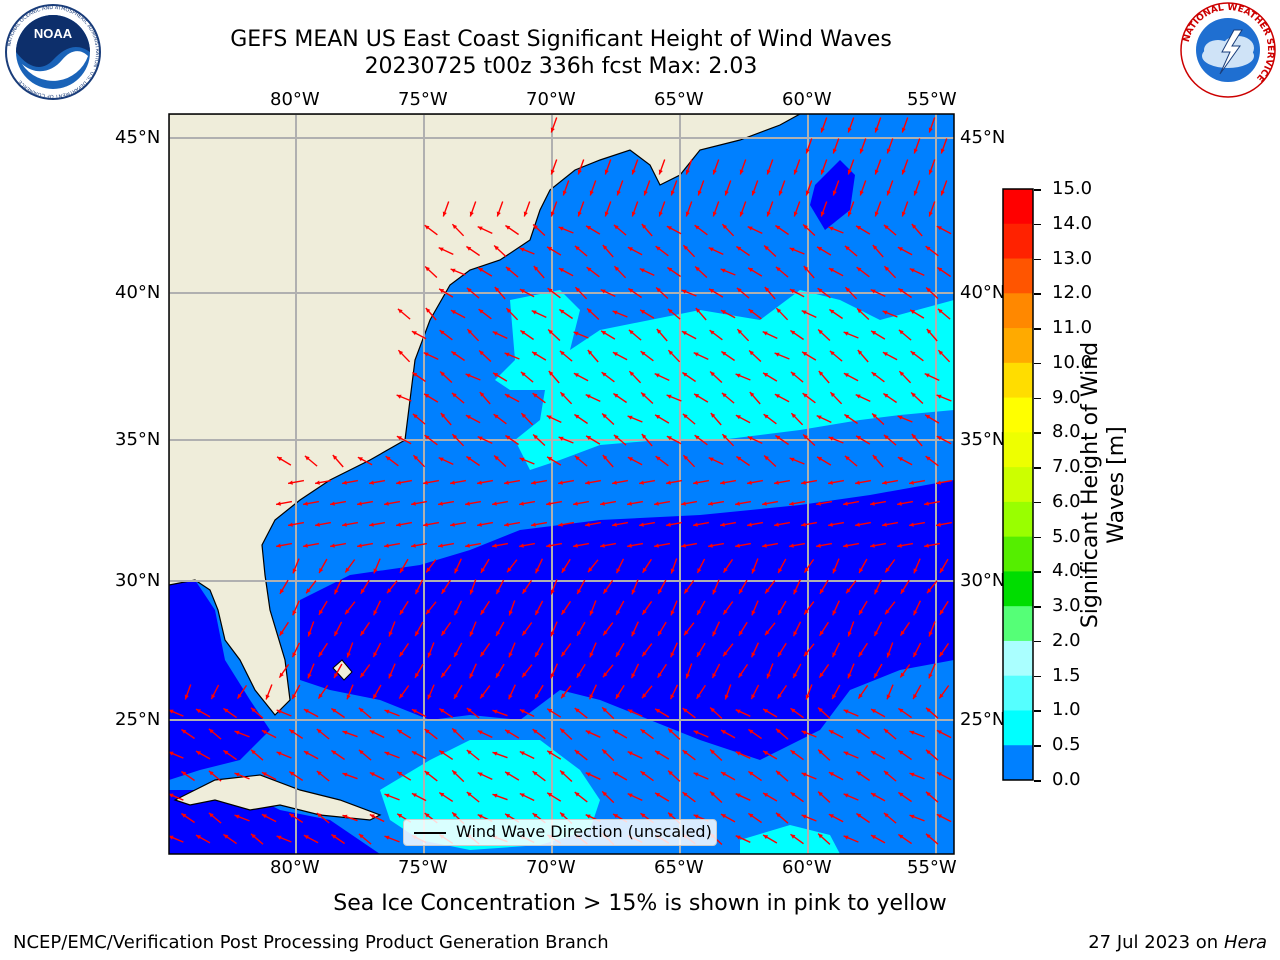  I want to click on colorbar-cell, so click(1018, 276).